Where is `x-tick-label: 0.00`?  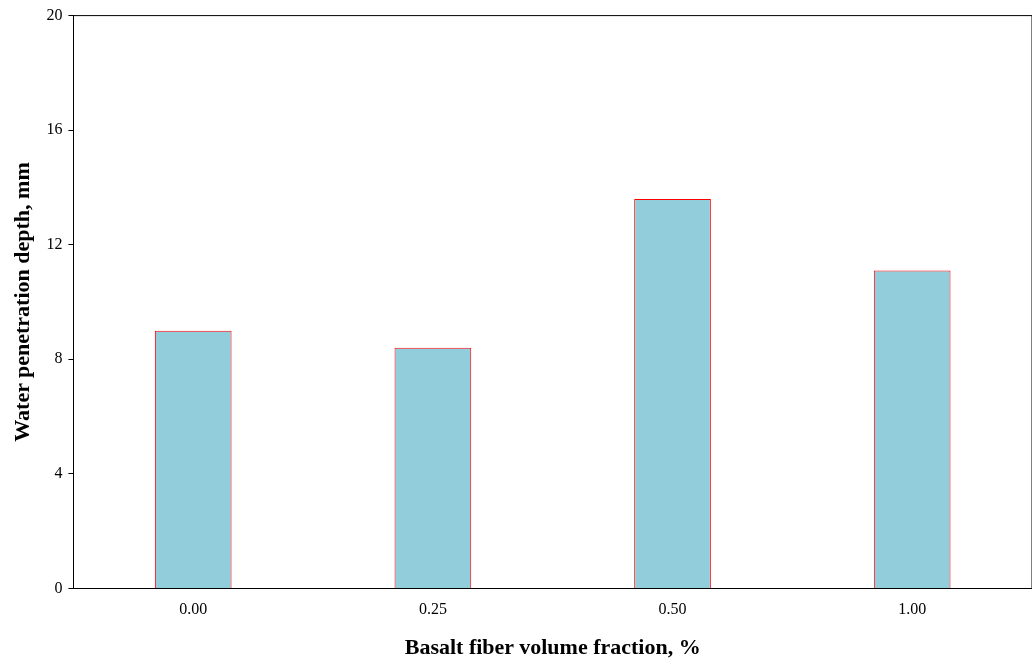 x-tick-label: 0.00 is located at coordinates (193, 609).